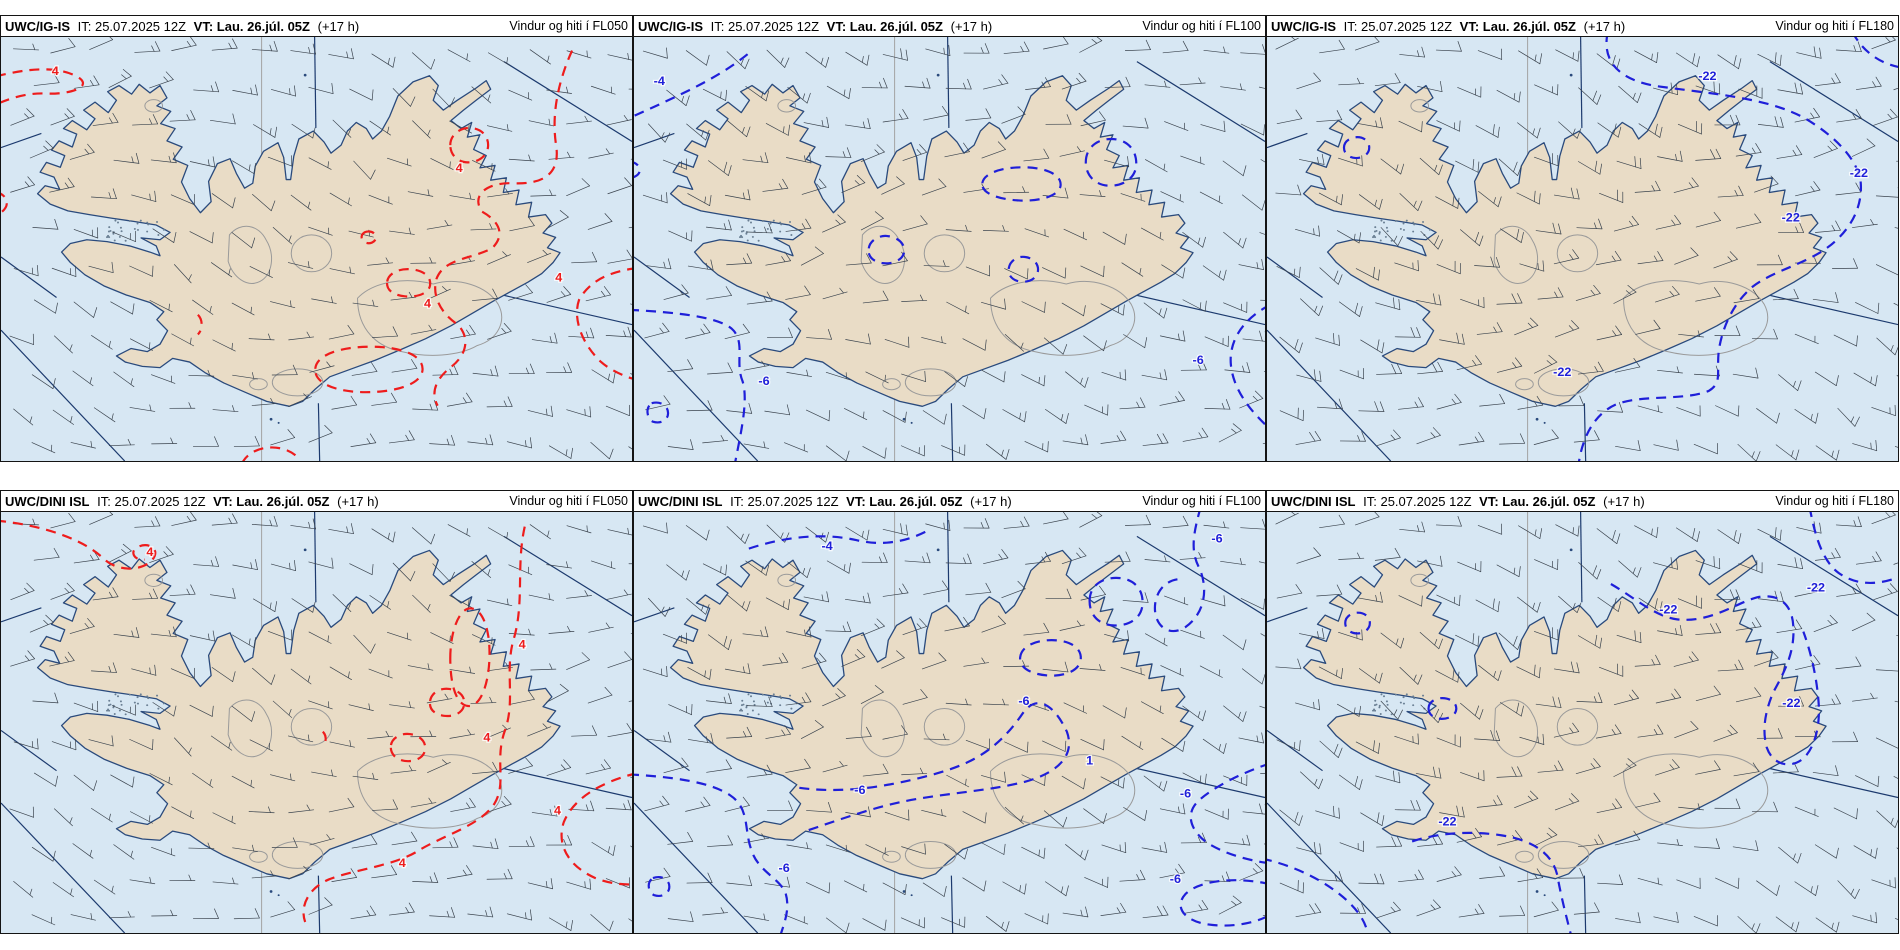 The image size is (1900, 950). Describe the element at coordinates (316, 722) in the screenshot. I see `weather-map-fl050: 4 4 4 4 4` at that location.